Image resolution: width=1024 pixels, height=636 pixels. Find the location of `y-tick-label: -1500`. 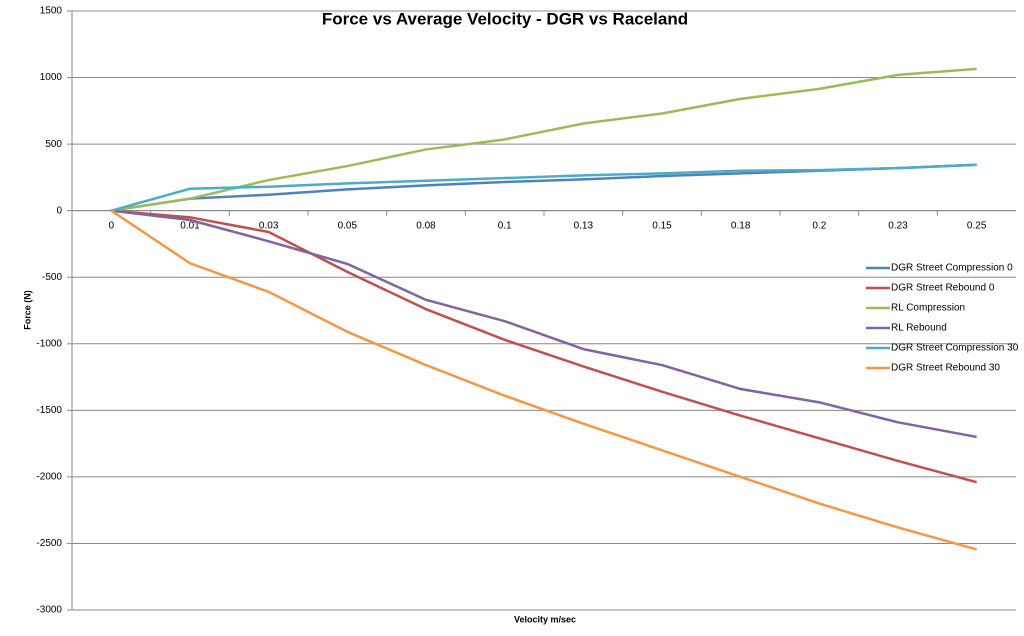

y-tick-label: -1500 is located at coordinates (49, 410).